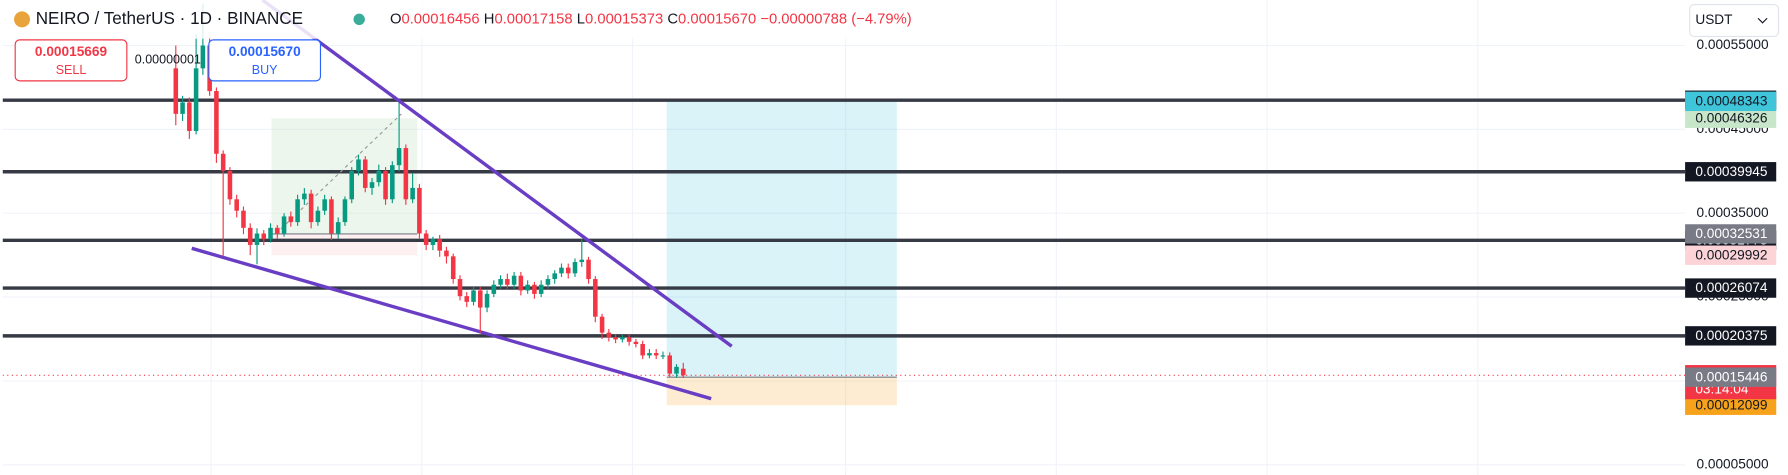  What do you see at coordinates (1762, 20) in the screenshot?
I see `chevron` at bounding box center [1762, 20].